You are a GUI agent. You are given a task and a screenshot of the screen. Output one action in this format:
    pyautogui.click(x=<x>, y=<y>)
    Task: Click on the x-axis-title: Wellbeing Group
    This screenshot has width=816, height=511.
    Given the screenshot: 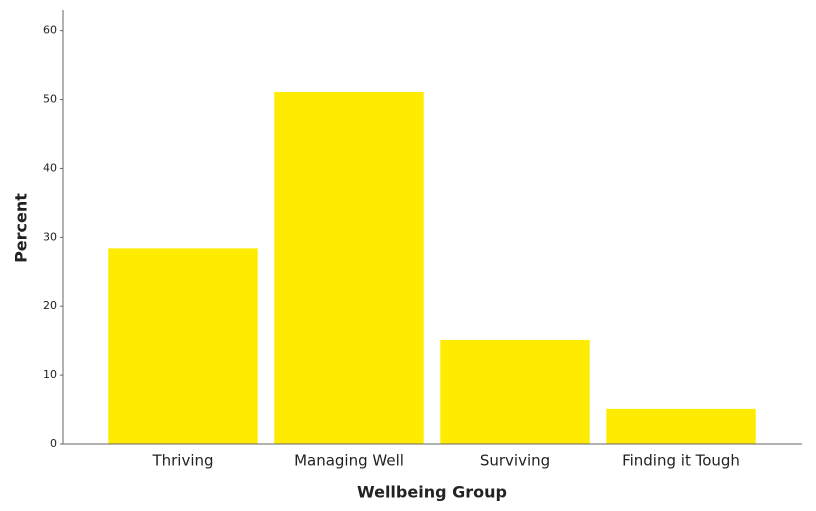 What is the action you would take?
    pyautogui.click(x=432, y=492)
    